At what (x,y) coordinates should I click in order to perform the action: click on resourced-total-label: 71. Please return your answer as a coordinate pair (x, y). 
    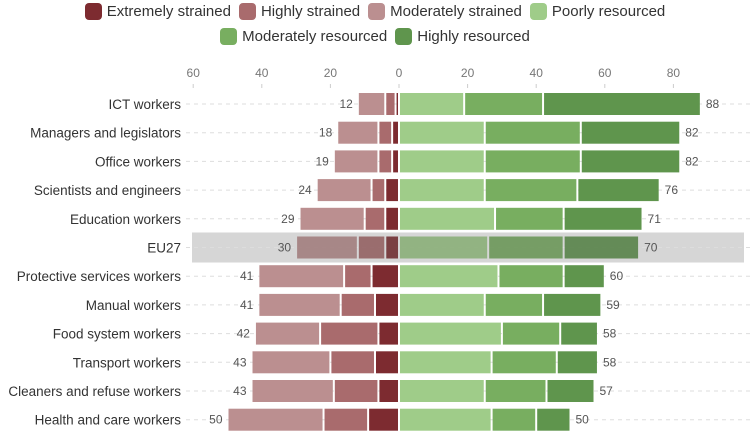
    Looking at the image, I should click on (655, 219).